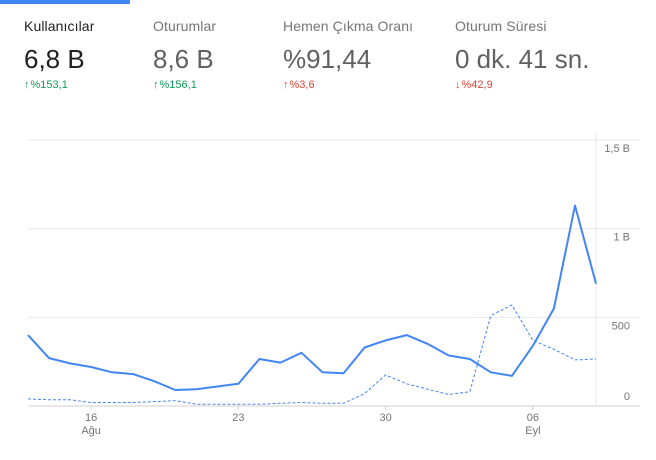 The width and height of the screenshot is (656, 460). Describe the element at coordinates (532, 431) in the screenshot. I see `x-tick-sublabel: Eyl` at that location.